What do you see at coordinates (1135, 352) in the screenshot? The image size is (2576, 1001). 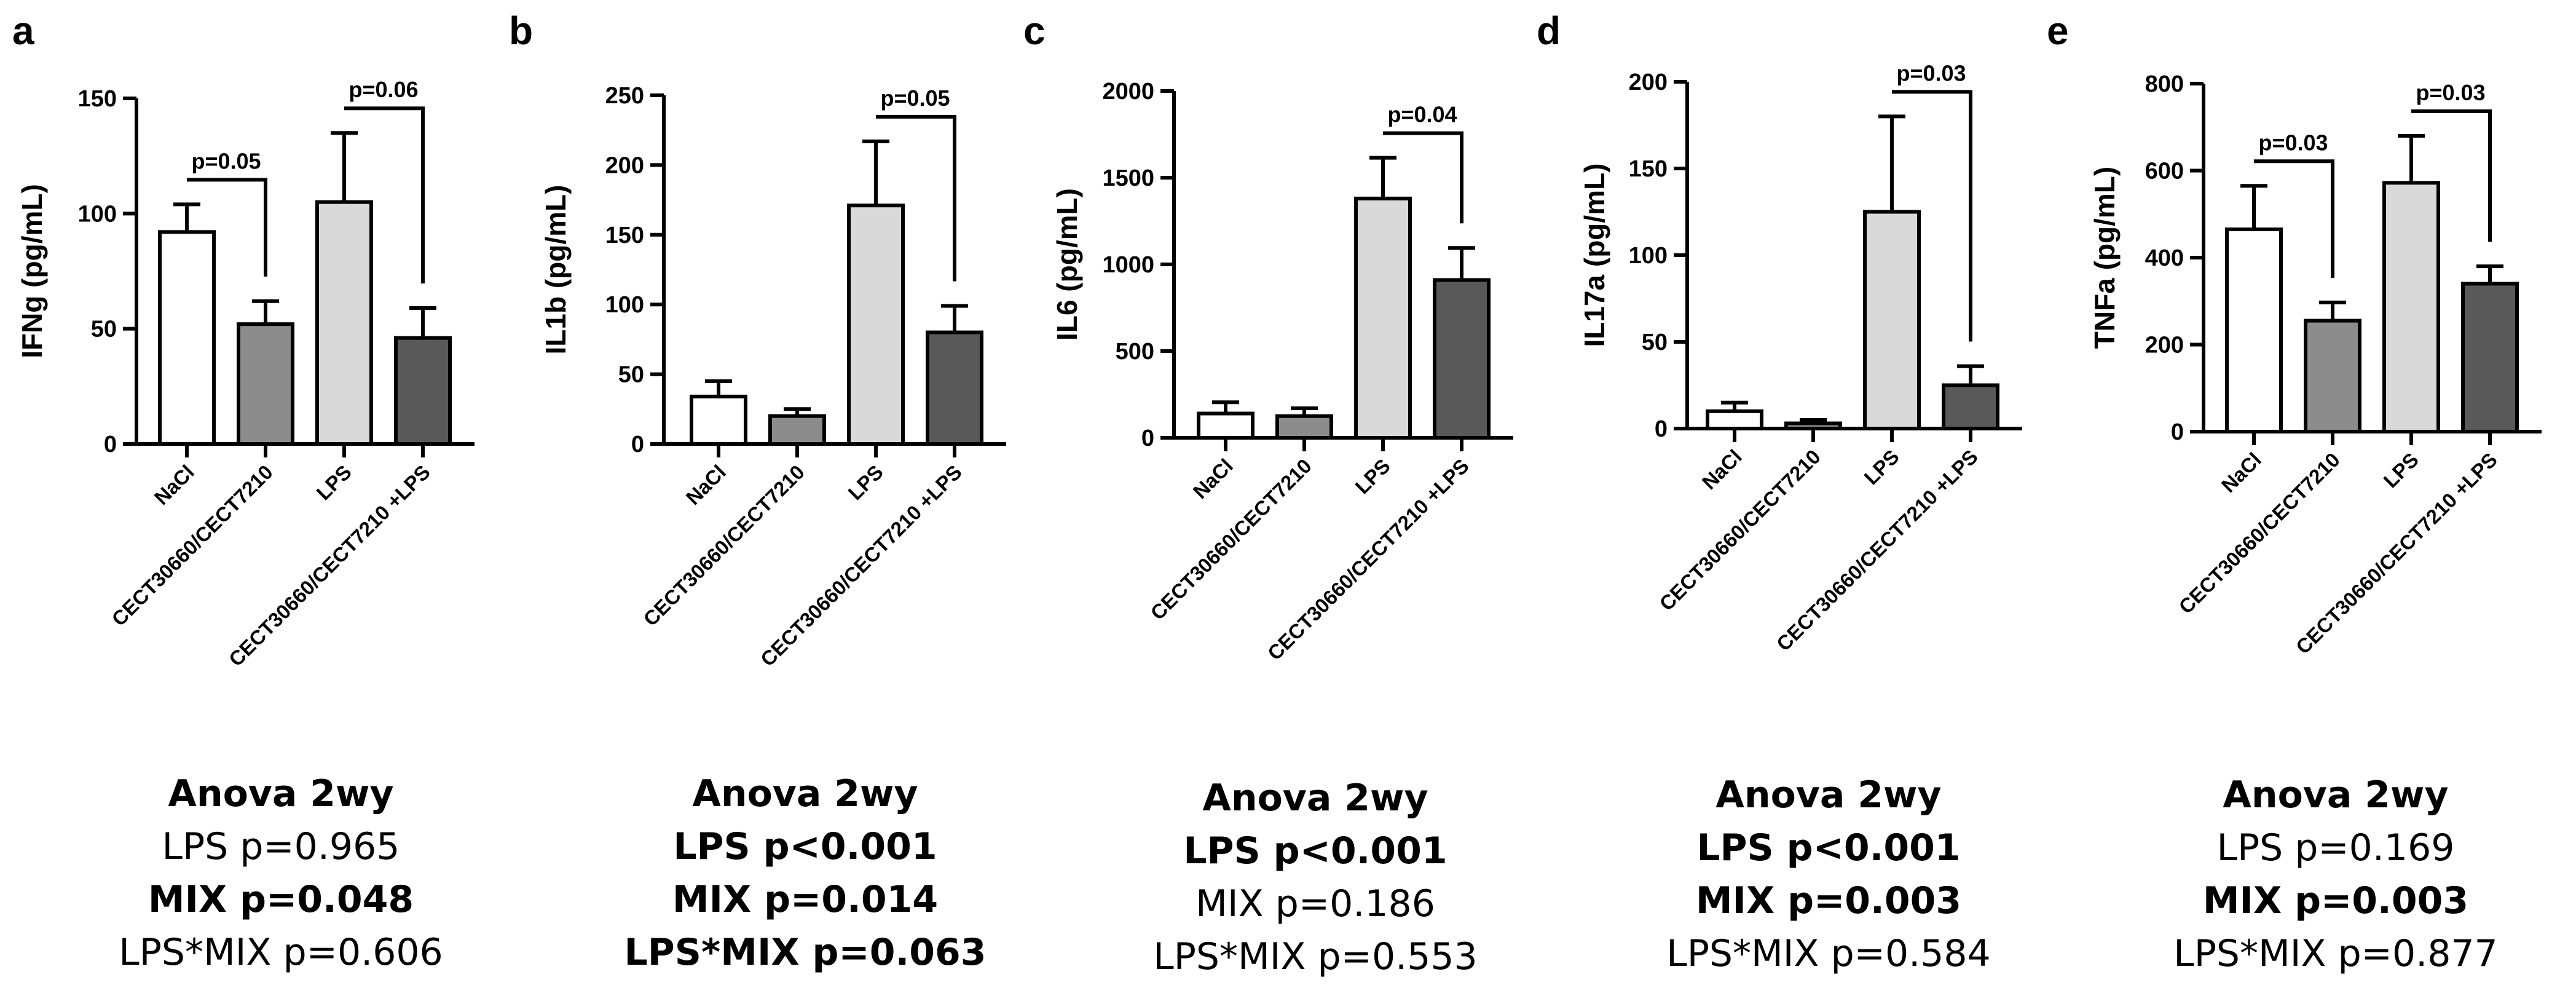 I see `y-tick-label: 500` at bounding box center [1135, 352].